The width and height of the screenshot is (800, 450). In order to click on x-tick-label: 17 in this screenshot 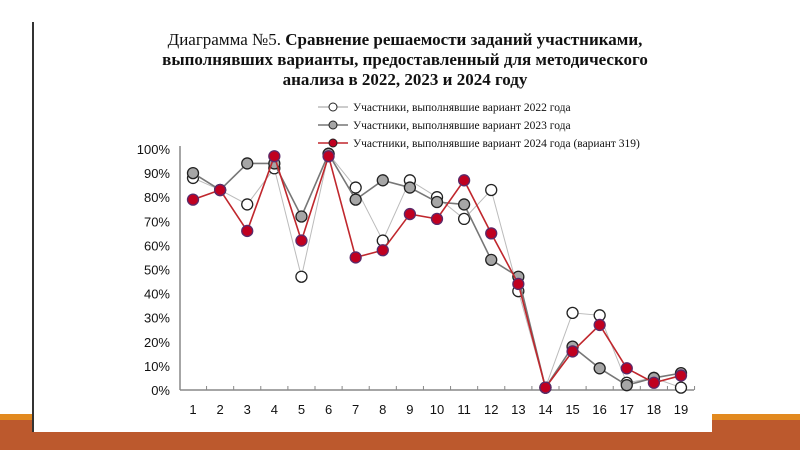, I will do `click(627, 409)`.